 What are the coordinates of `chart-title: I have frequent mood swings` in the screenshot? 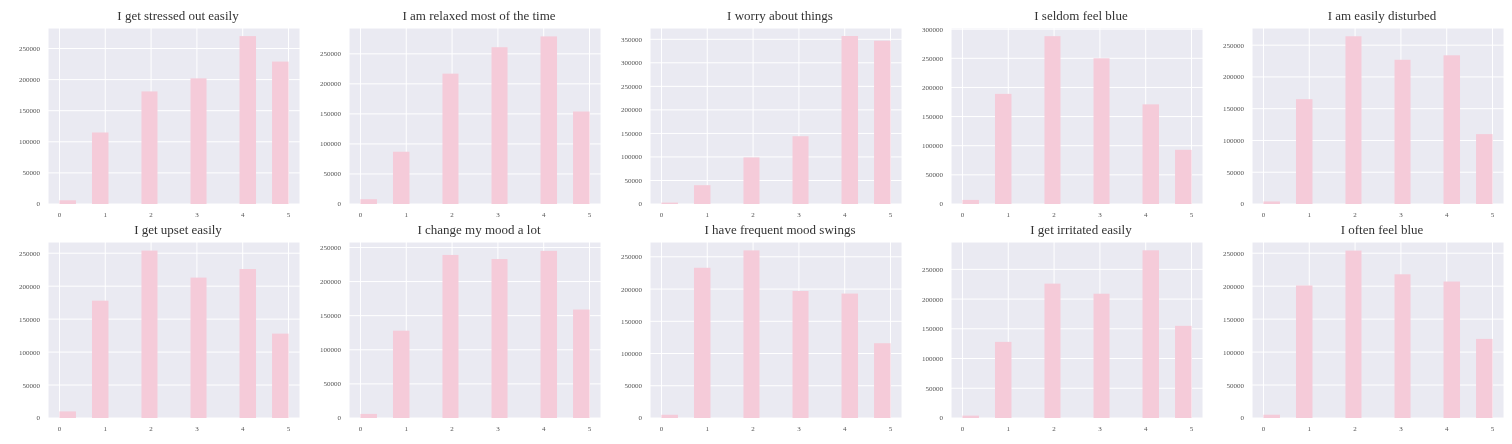 It's located at (780, 230).